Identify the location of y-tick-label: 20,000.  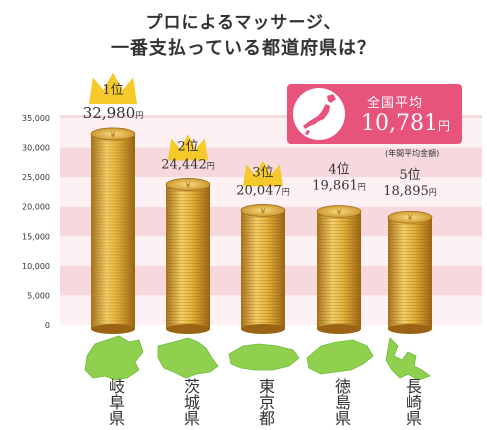
(36, 207).